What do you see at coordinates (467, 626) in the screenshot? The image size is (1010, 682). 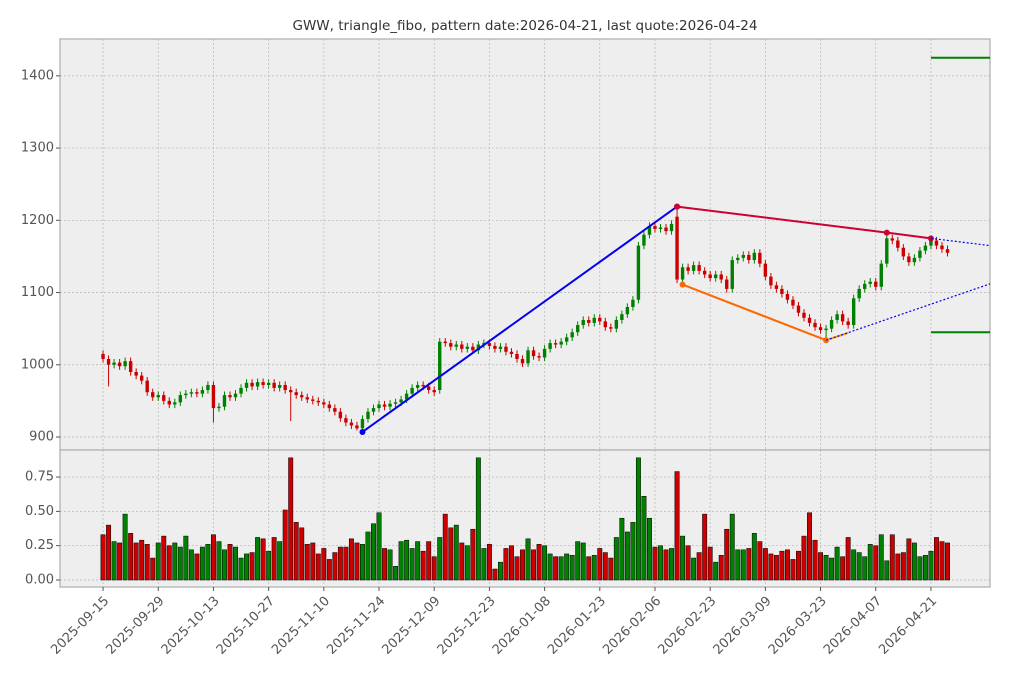 I see `x-tick-label: 2025-12-23` at bounding box center [467, 626].